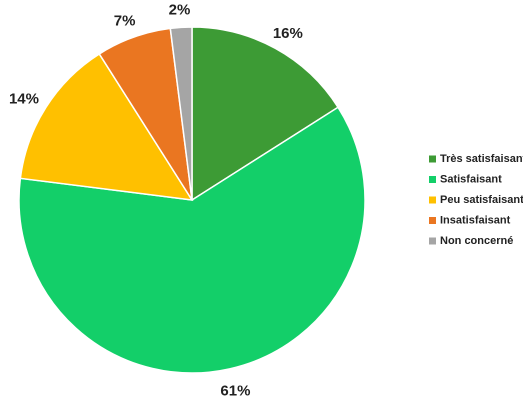 Image resolution: width=523 pixels, height=400 pixels. What do you see at coordinates (180, 9) in the screenshot?
I see `data-label: 2%` at bounding box center [180, 9].